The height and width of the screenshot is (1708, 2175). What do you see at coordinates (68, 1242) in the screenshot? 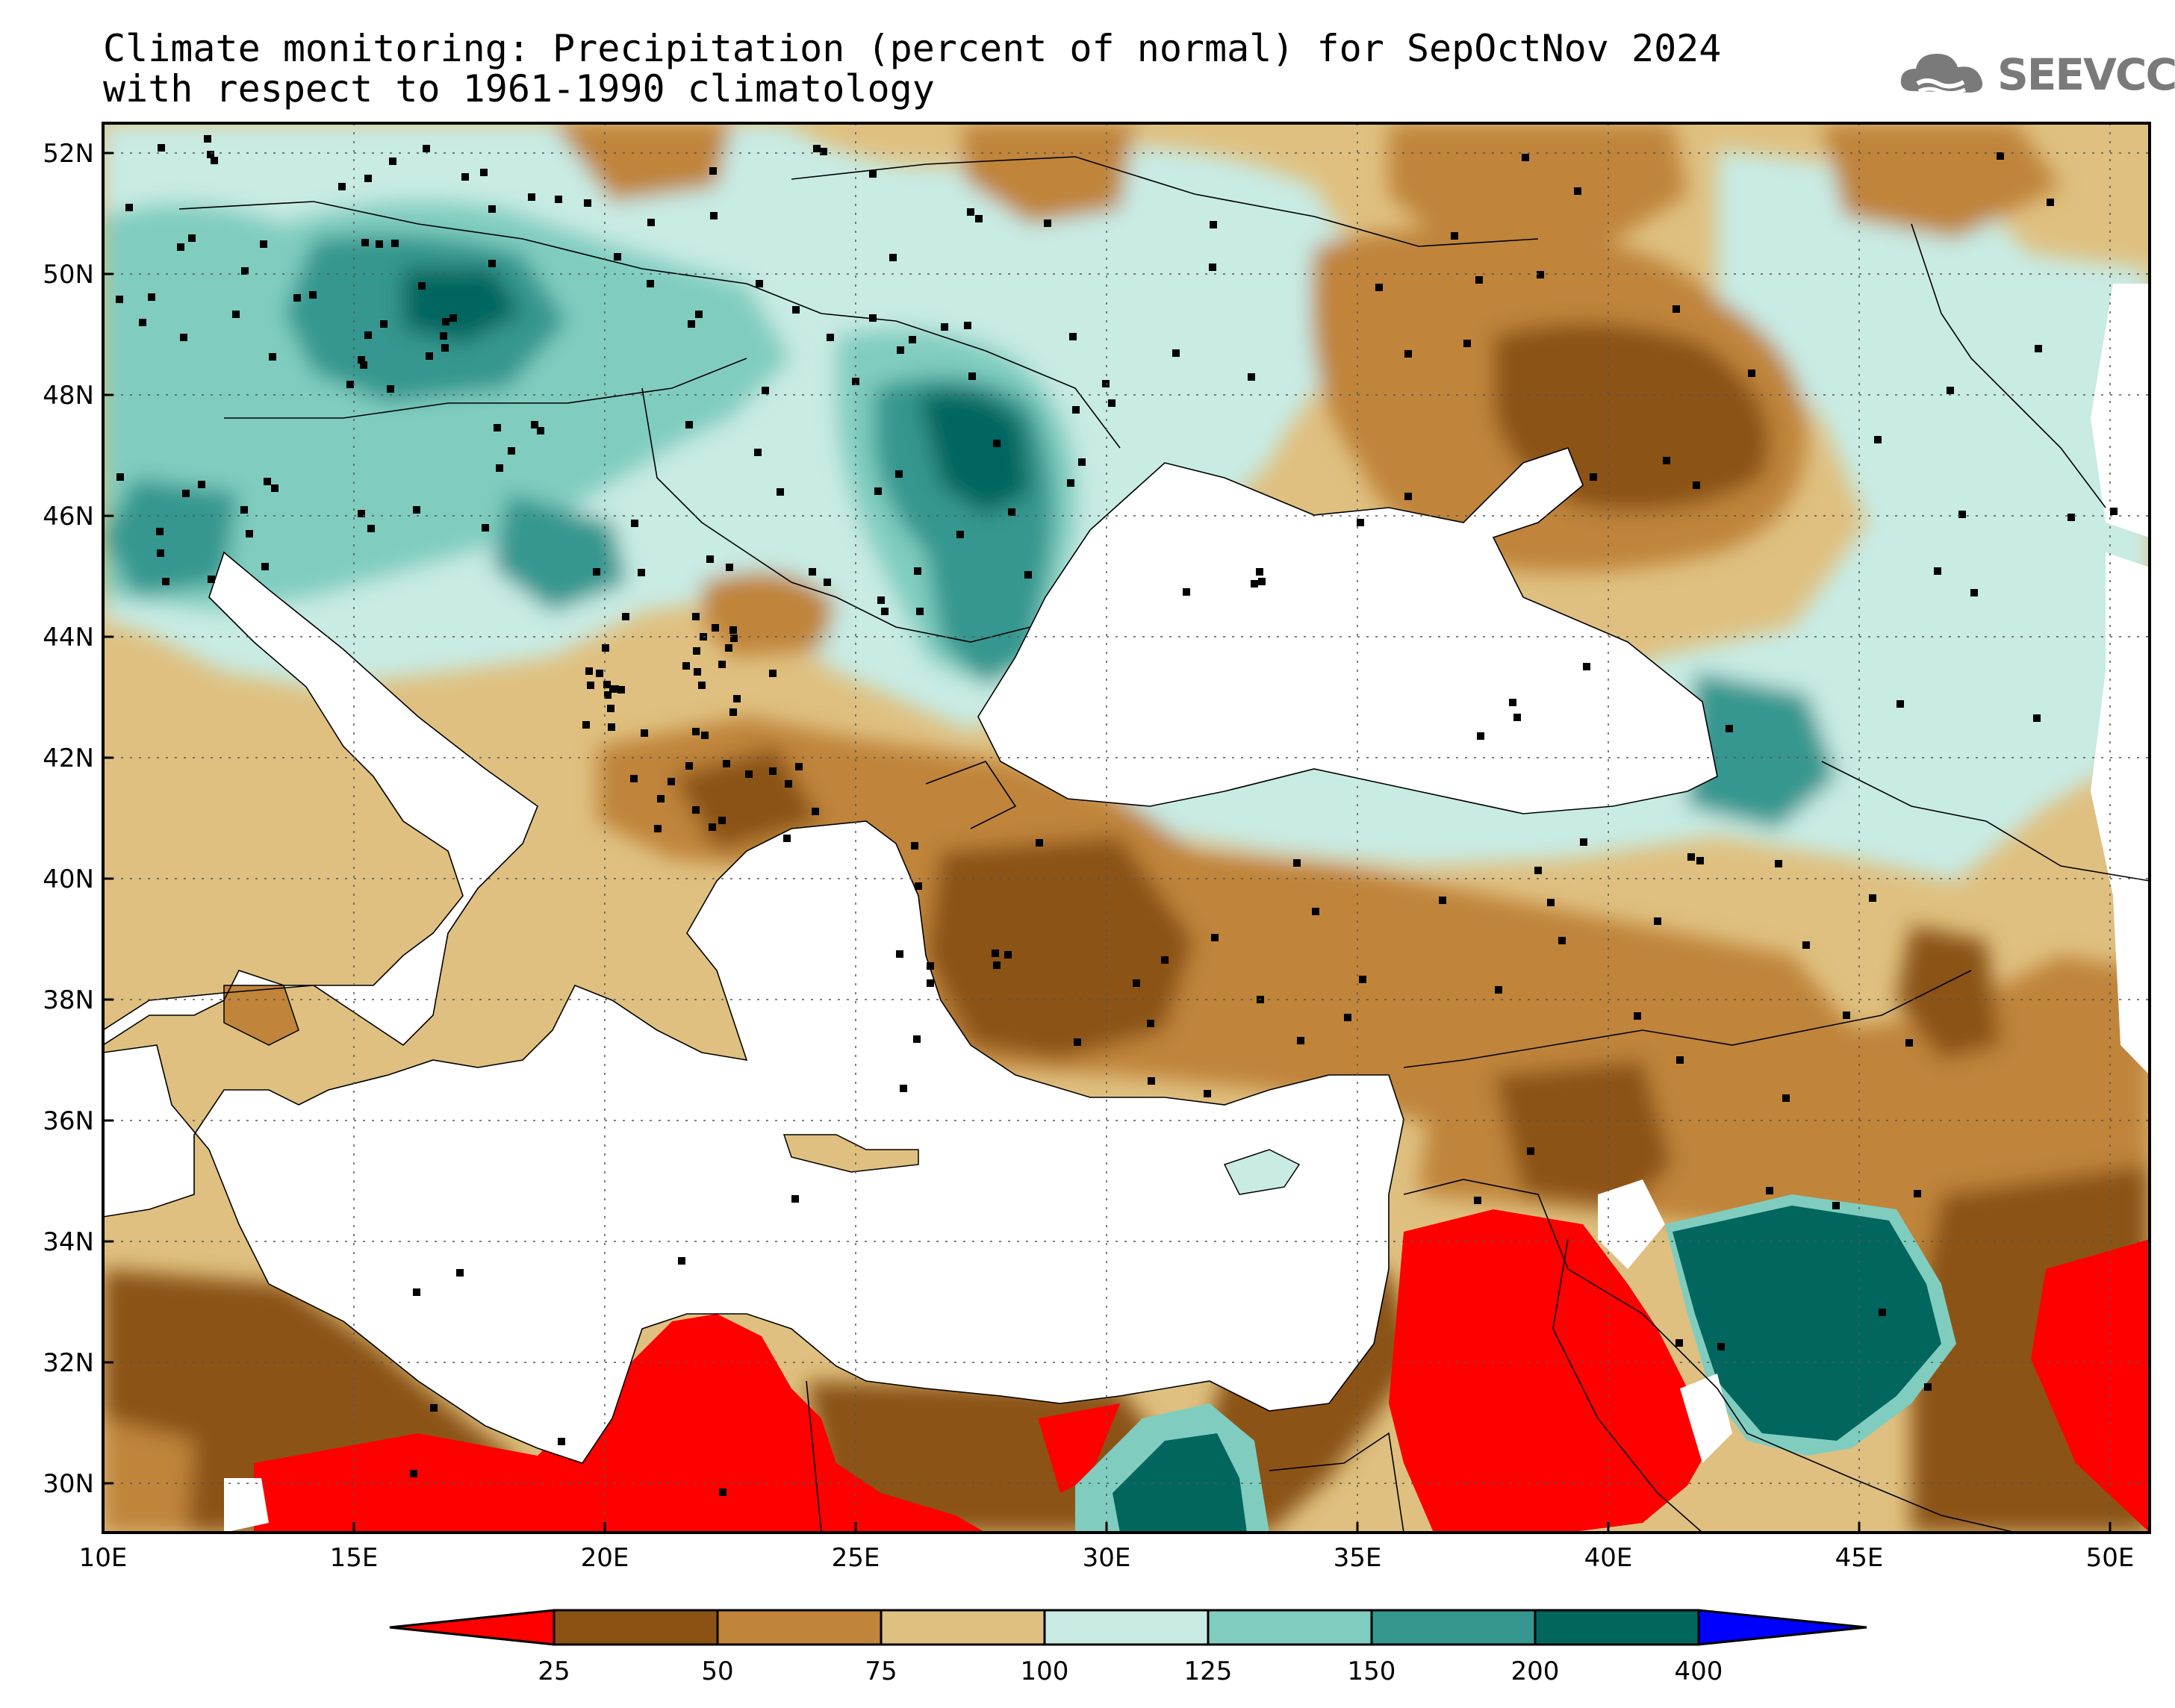
I see `y-label: 34N` at bounding box center [68, 1242].